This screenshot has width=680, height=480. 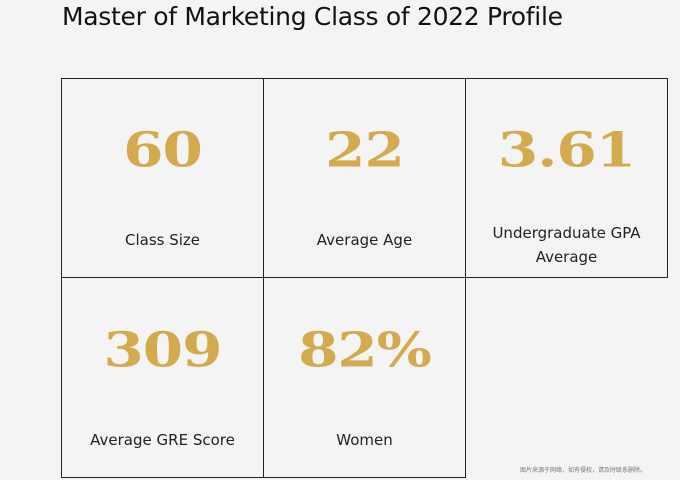 What do you see at coordinates (364, 440) in the screenshot?
I see `stat-label-women: Women` at bounding box center [364, 440].